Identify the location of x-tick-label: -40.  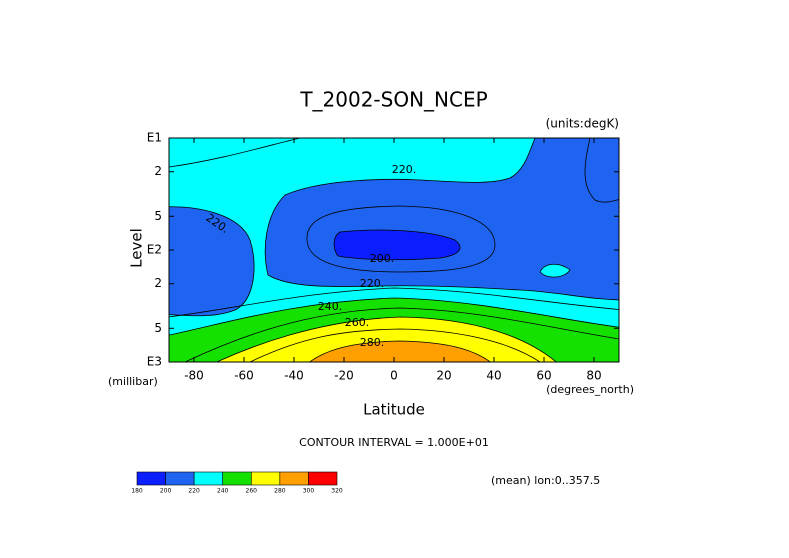
(294, 376).